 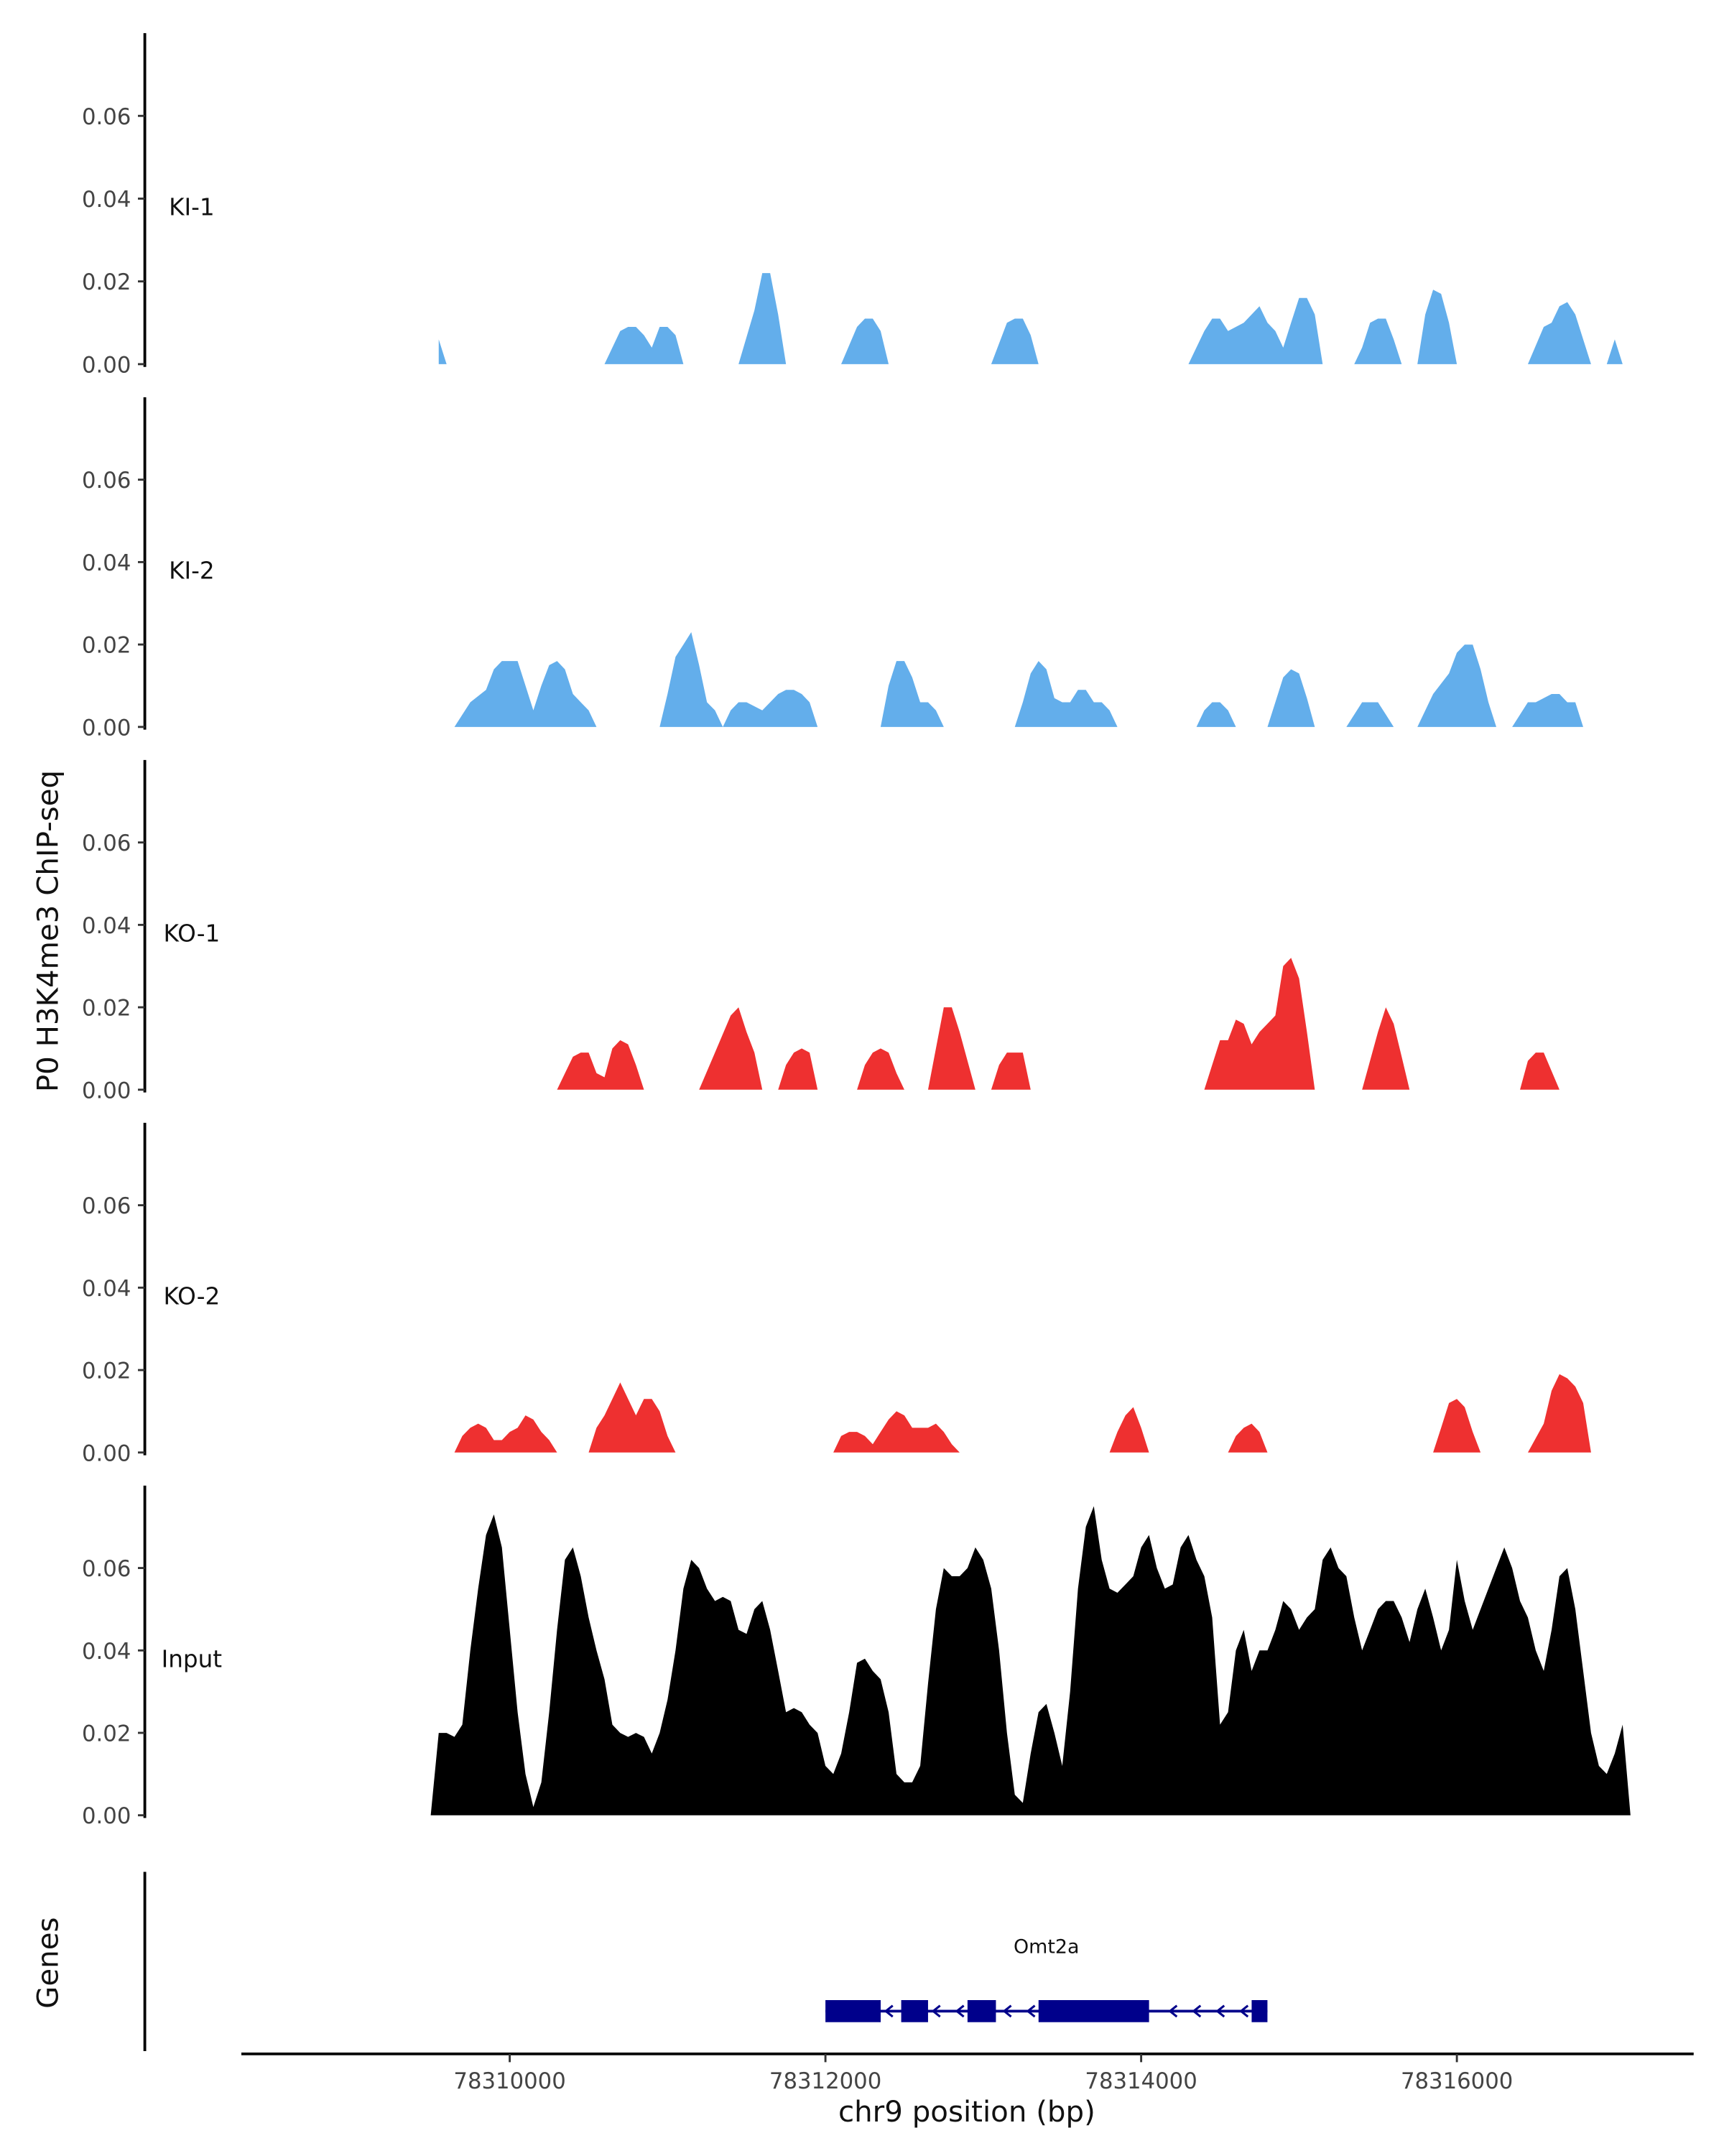 I want to click on track-ko-1: 0.00 0.02 0.04 0.06 KO-1, so click(x=821, y=932).